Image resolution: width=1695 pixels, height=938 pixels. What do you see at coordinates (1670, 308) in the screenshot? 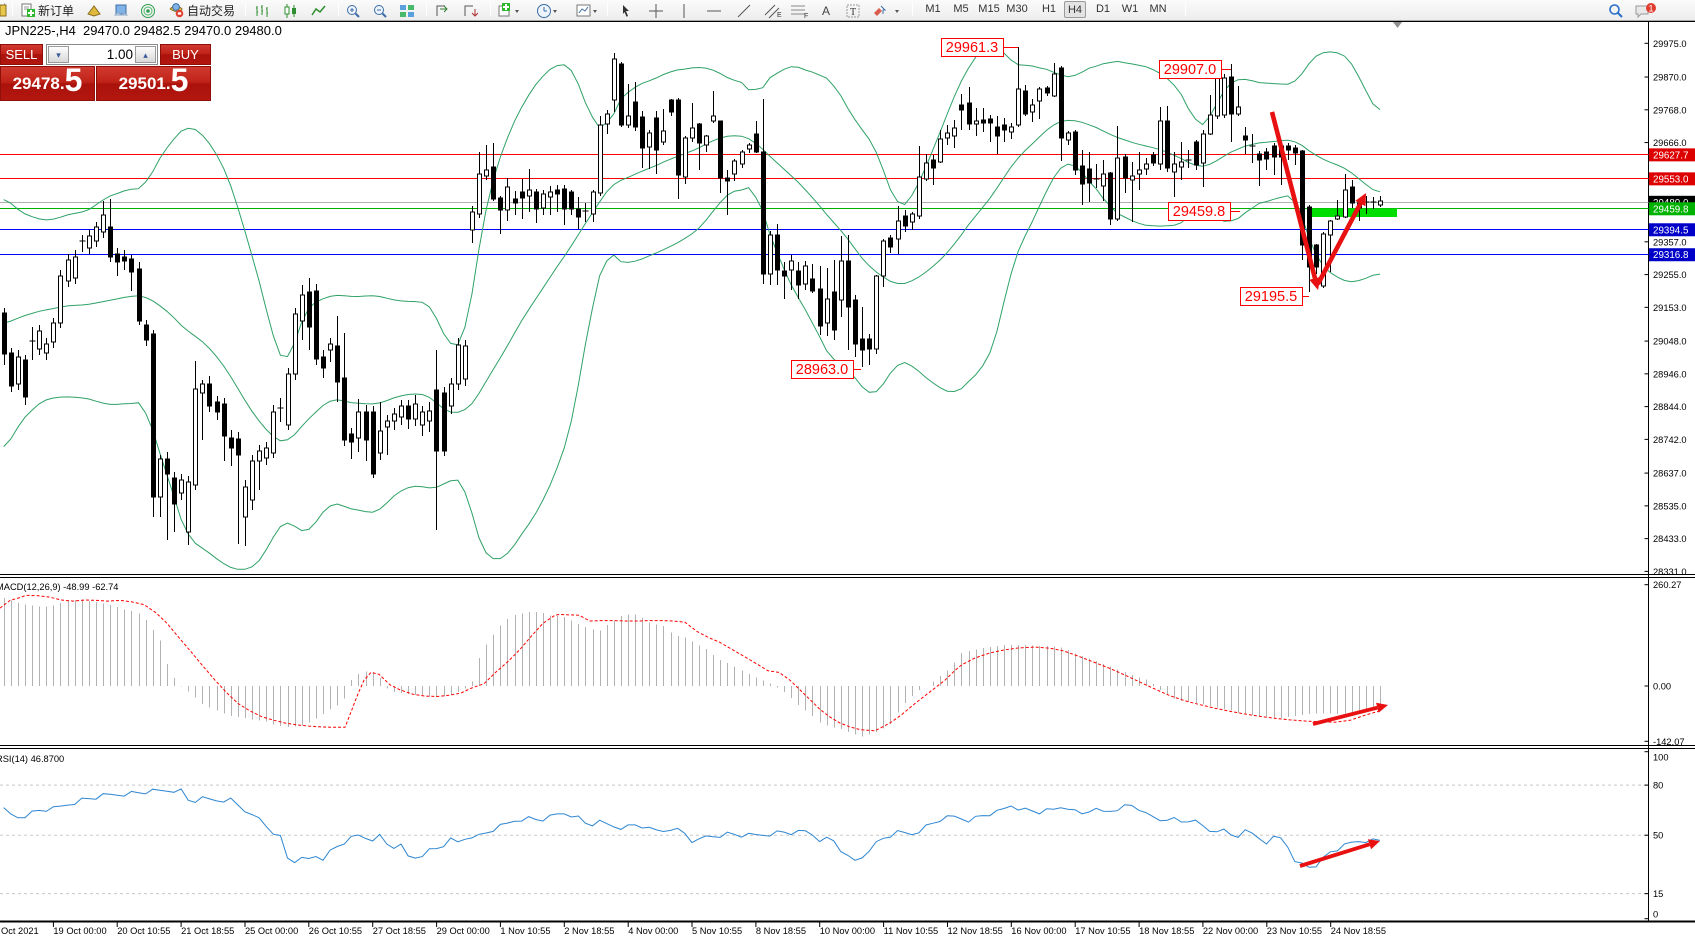
I see `svg-text: 29153.0` at bounding box center [1670, 308].